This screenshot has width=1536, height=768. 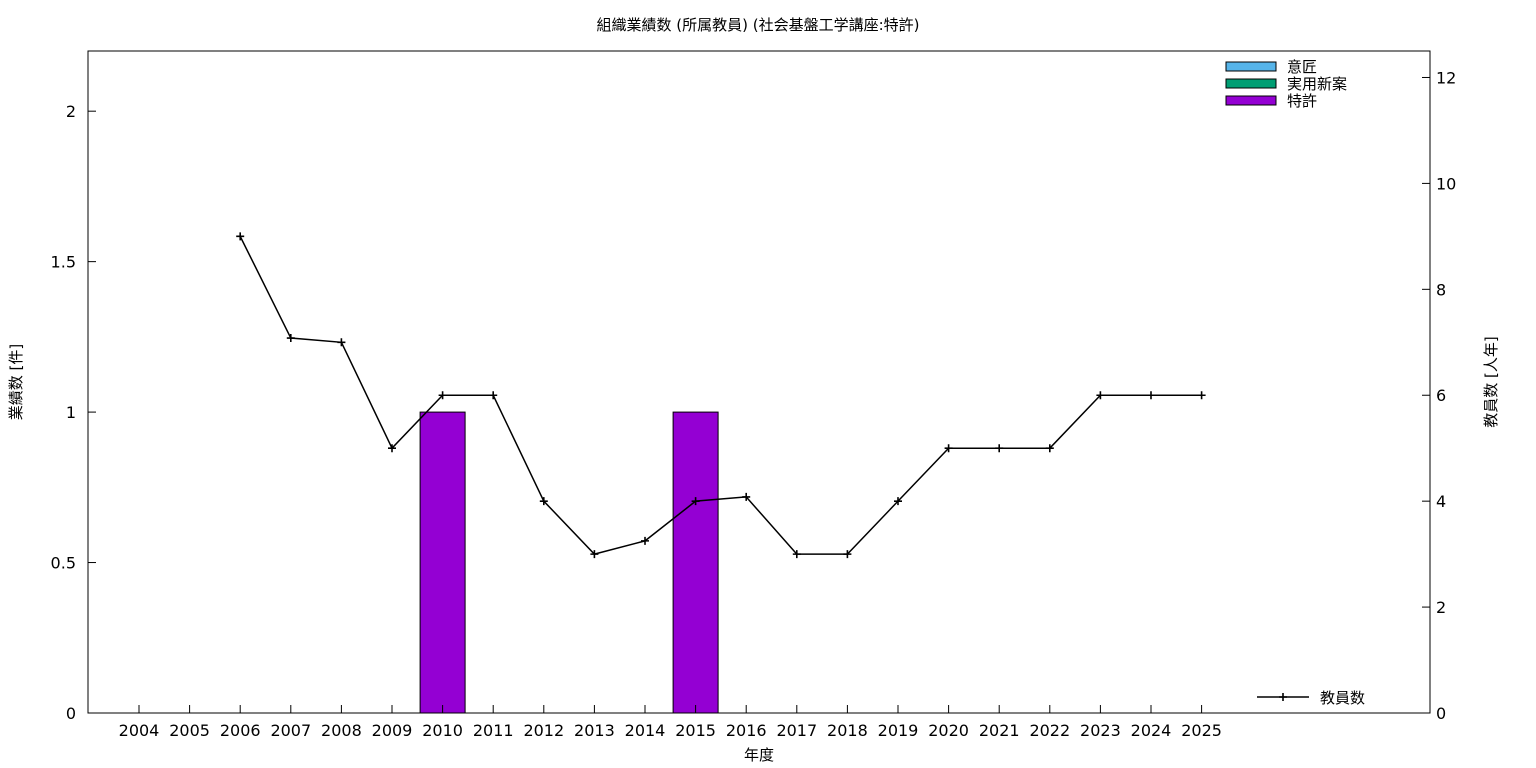 What do you see at coordinates (1441, 607) in the screenshot?
I see `y2-tick-label: 2` at bounding box center [1441, 607].